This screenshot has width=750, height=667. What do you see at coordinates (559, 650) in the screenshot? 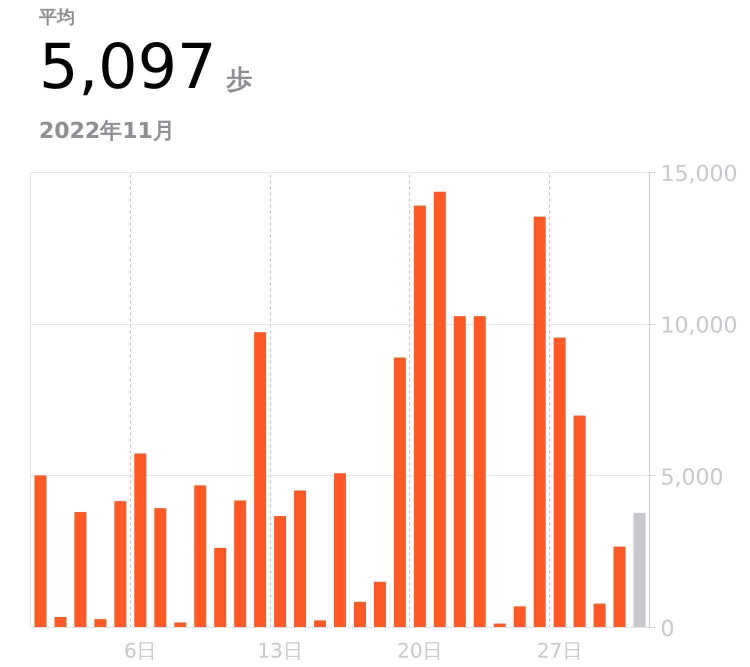
I see `x-tick-label: 27日` at bounding box center [559, 650].